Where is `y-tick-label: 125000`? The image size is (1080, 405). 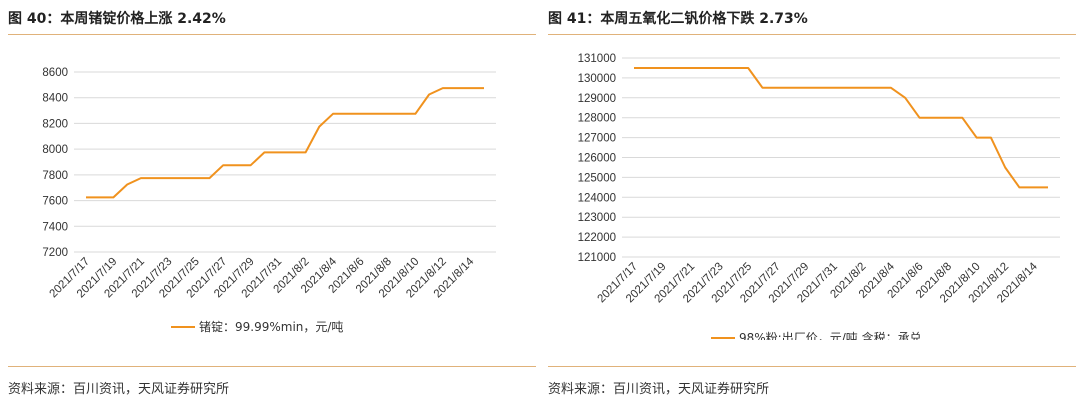
y-tick-label: 125000 is located at coordinates (597, 178).